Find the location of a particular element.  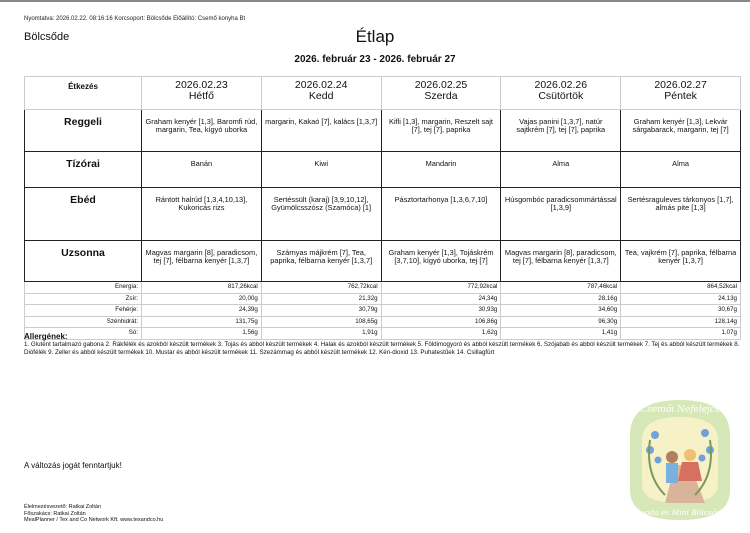

nutrient-name: Só: is located at coordinates (83, 333).